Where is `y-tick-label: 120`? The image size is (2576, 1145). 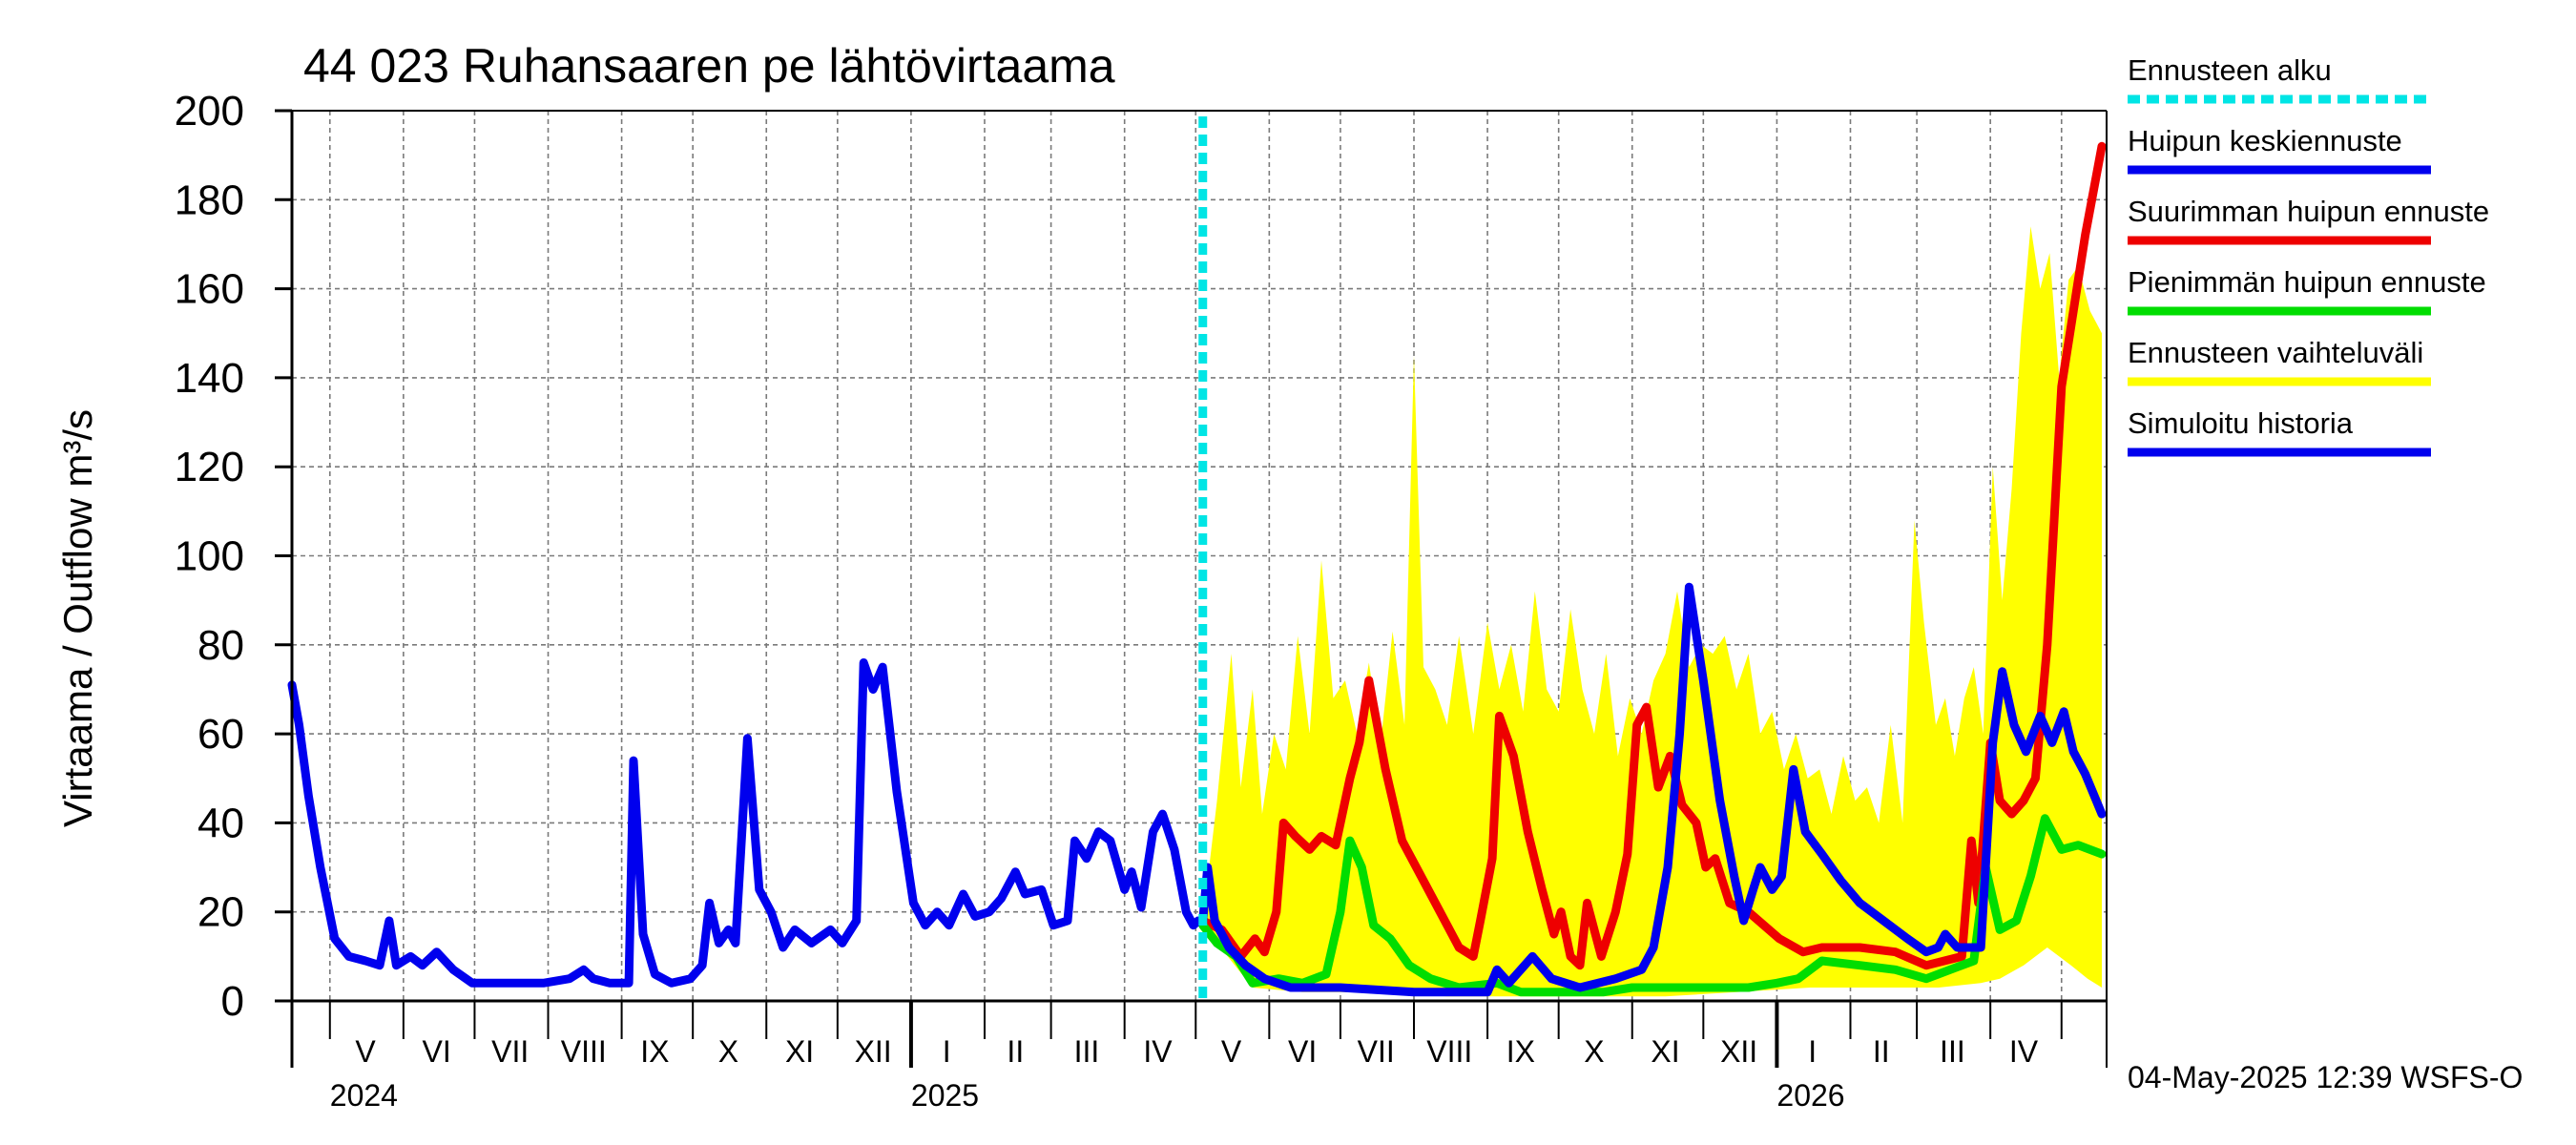 y-tick-label: 120 is located at coordinates (209, 467).